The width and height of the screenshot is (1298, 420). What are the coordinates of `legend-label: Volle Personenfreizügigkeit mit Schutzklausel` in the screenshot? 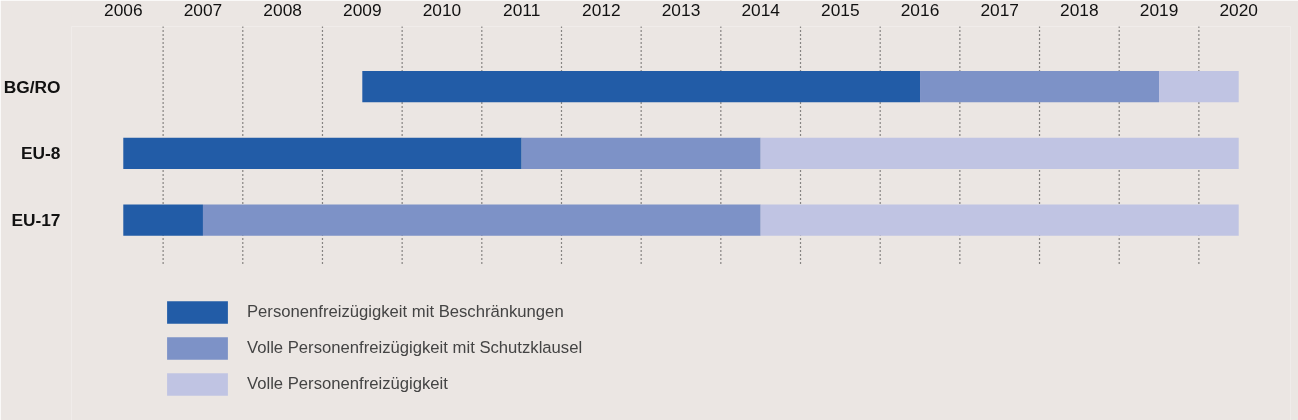 It's located at (415, 348).